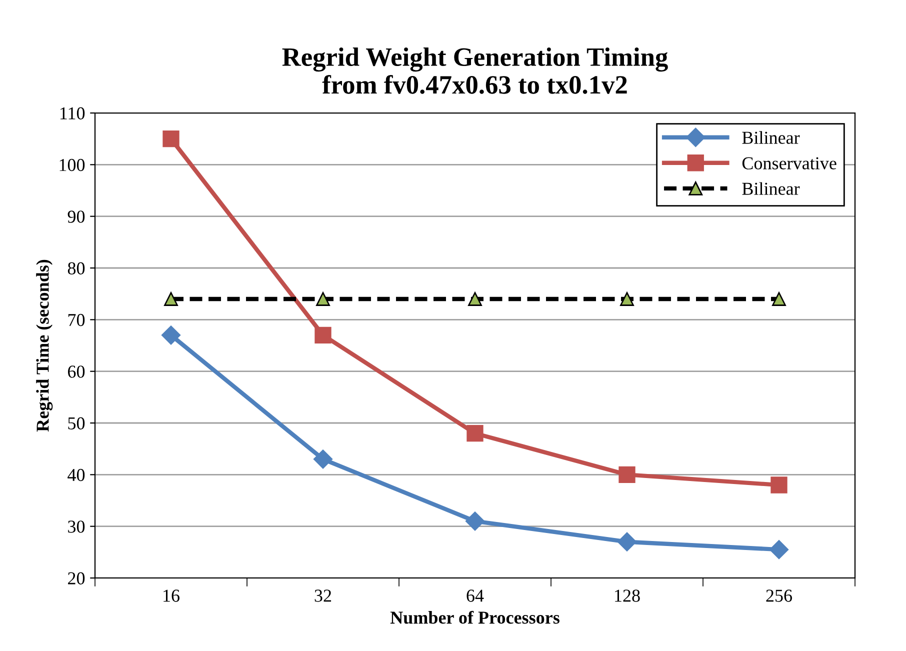  I want to click on y-tick-label: 80, so click(76, 268).